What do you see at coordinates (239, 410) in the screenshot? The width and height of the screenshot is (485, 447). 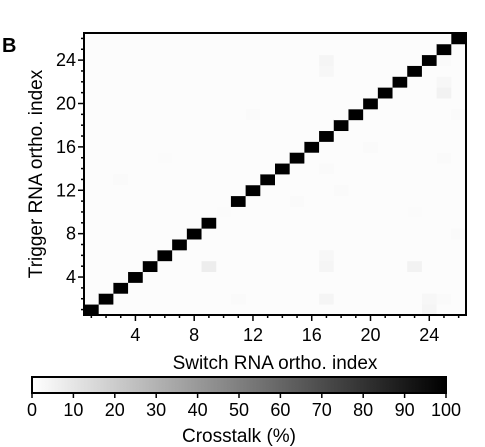 I see `colorbar-tick-label: 50` at bounding box center [239, 410].